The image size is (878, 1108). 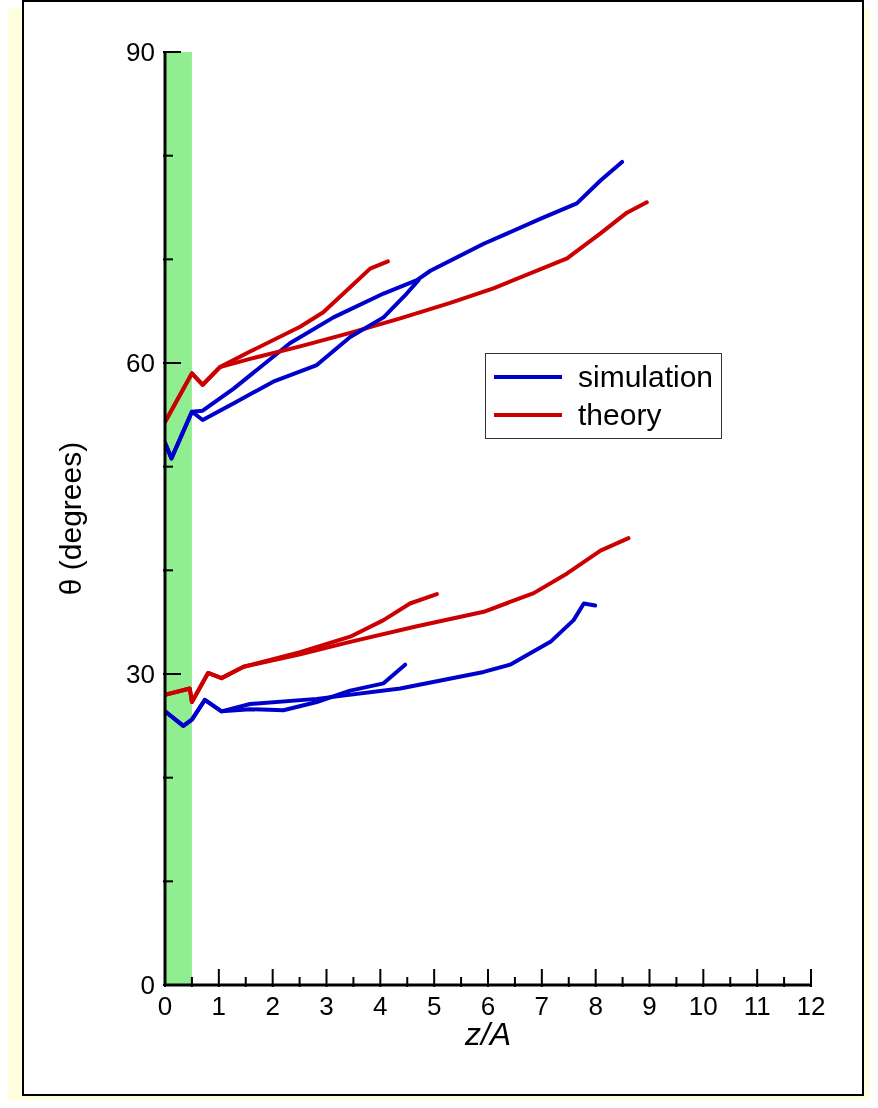 I want to click on x-tick-label: 8, so click(x=595, y=1006).